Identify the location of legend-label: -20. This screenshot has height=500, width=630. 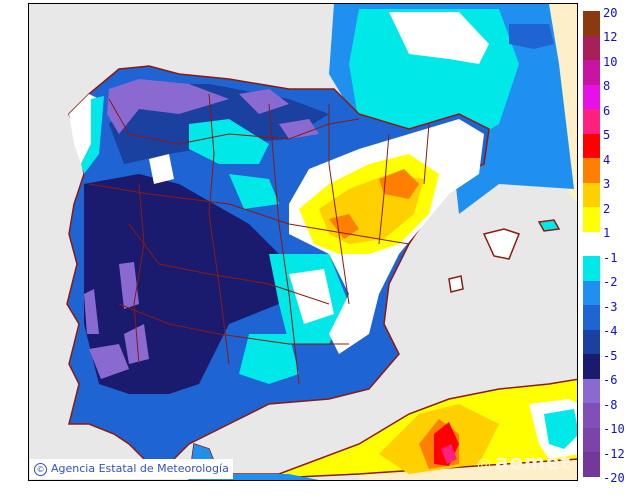
(614, 478).